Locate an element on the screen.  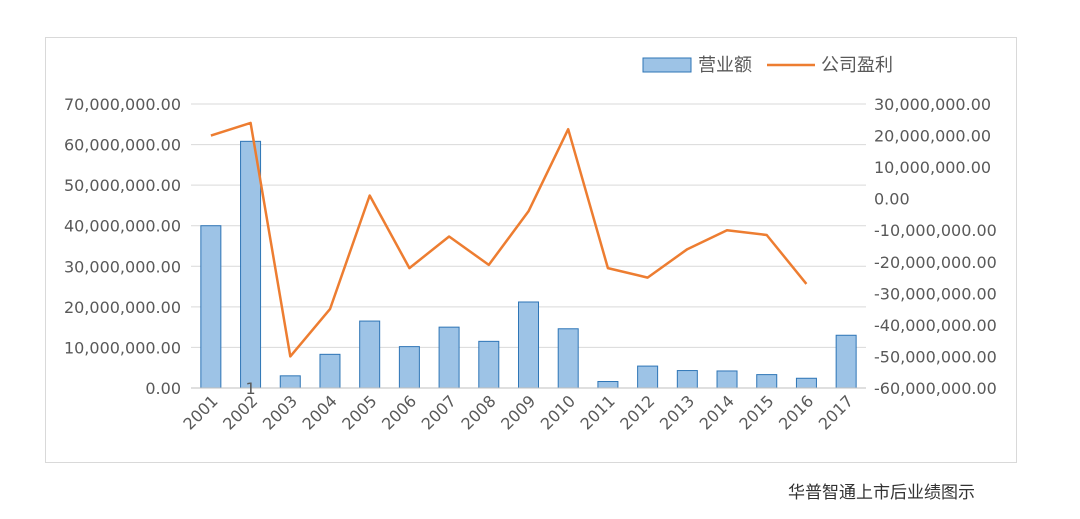
annotations: 1 is located at coordinates (250, 388).